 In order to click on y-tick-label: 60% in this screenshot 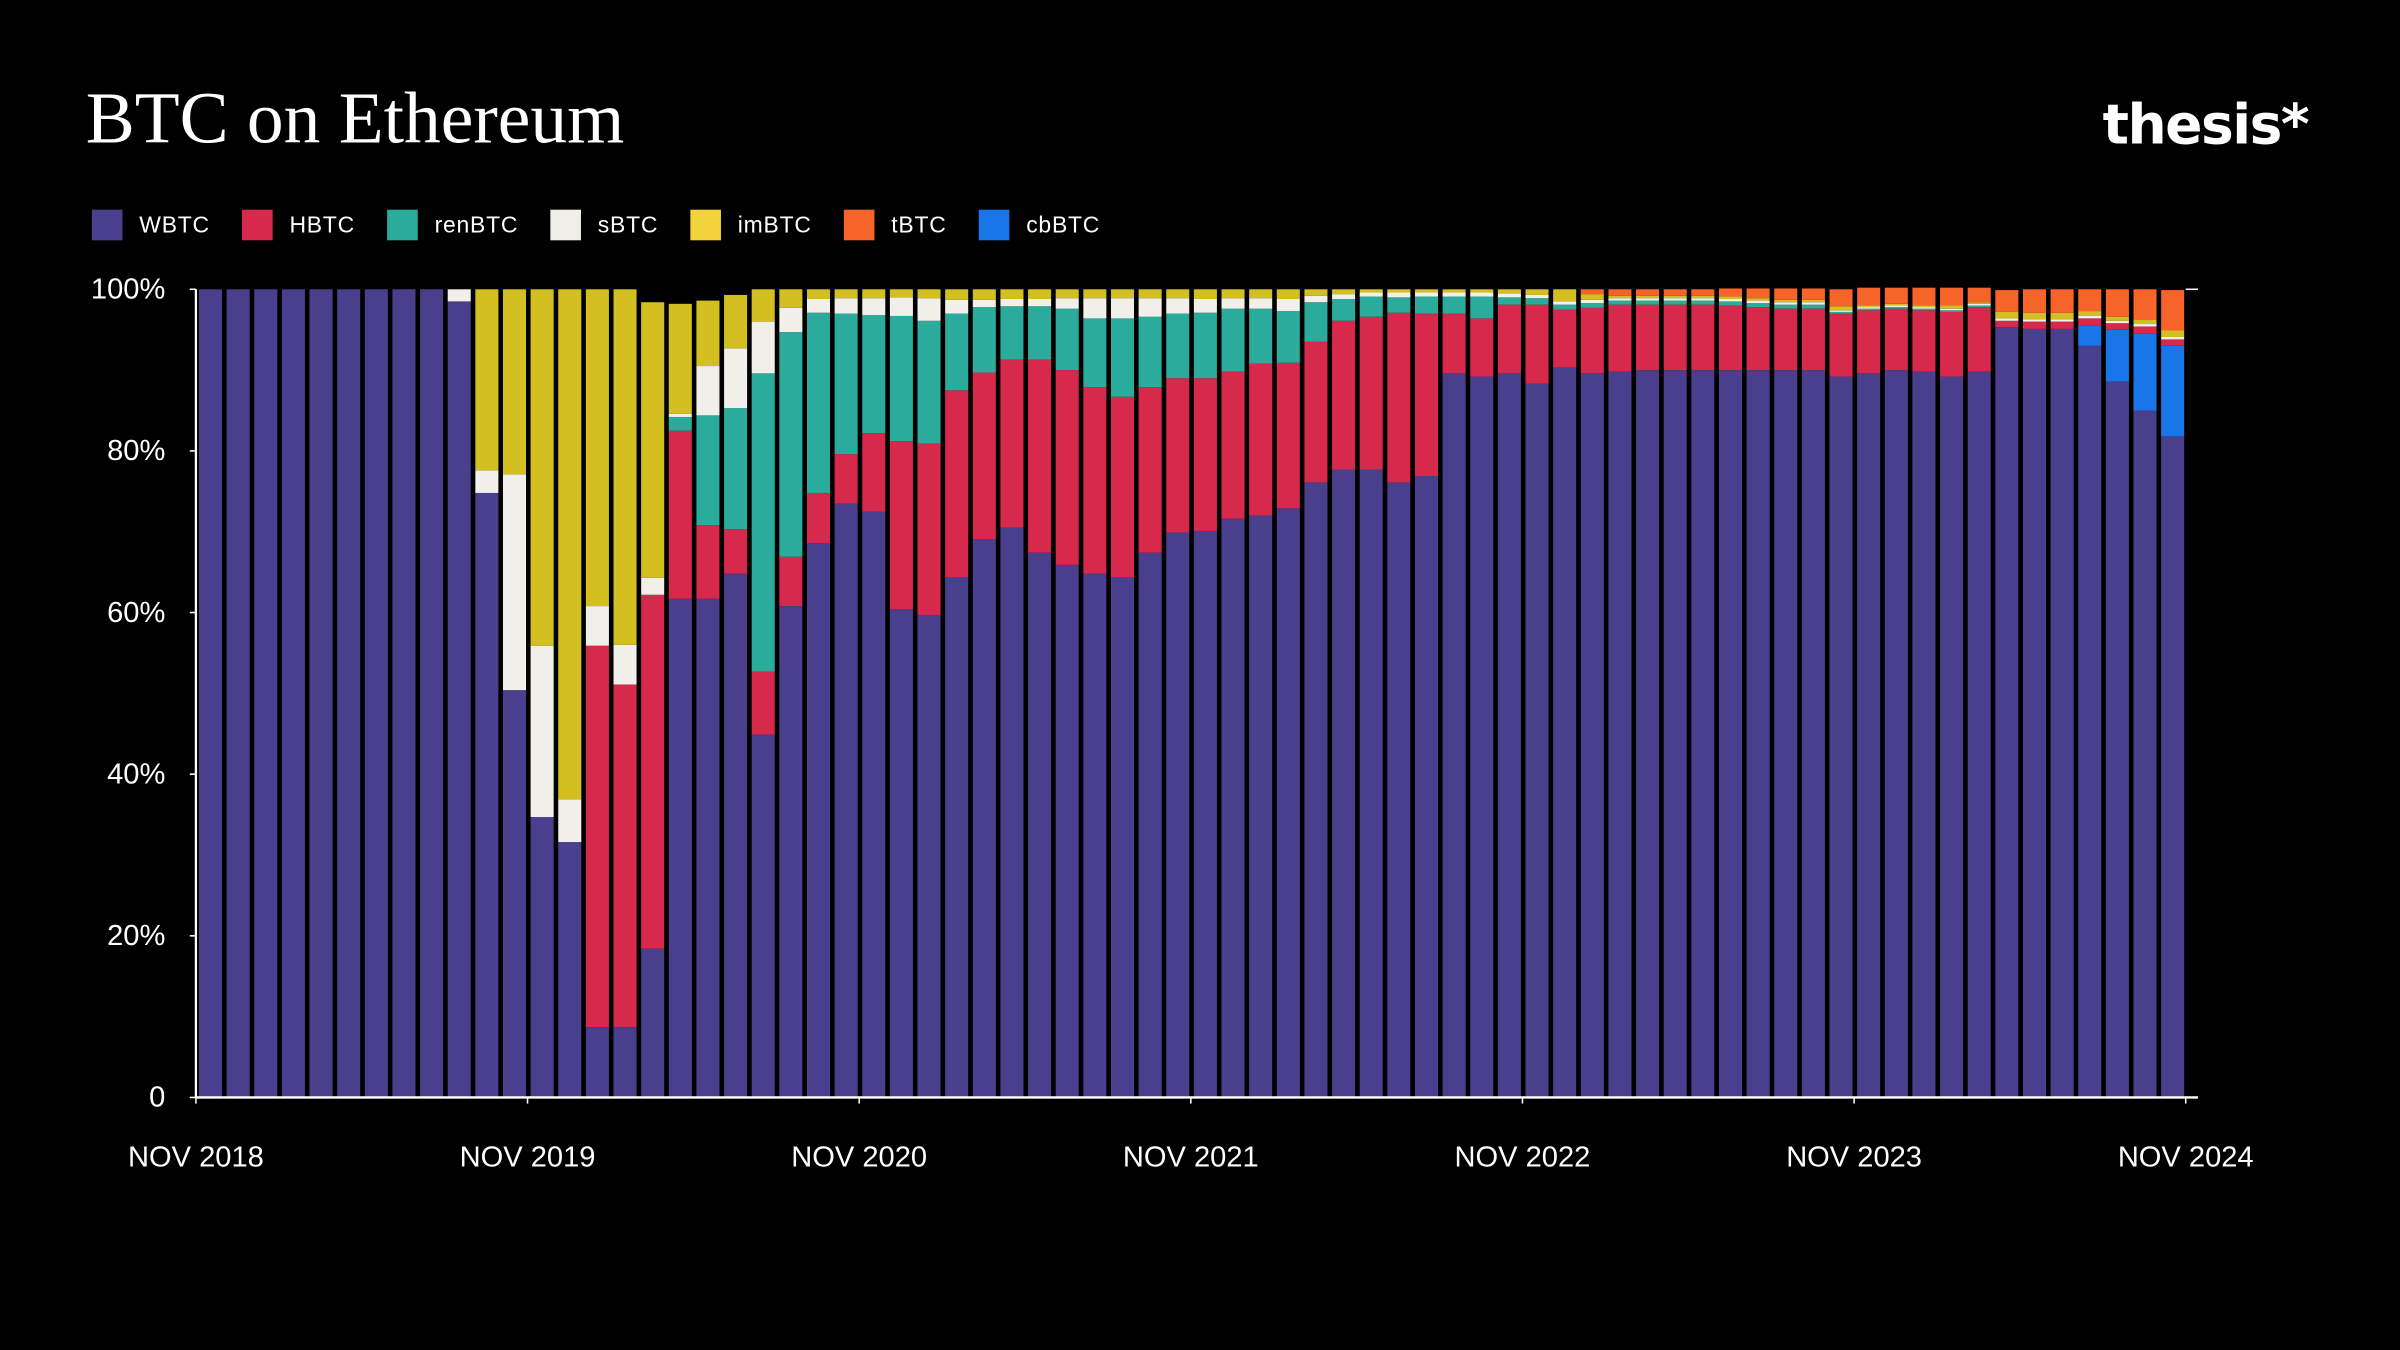, I will do `click(136, 613)`.